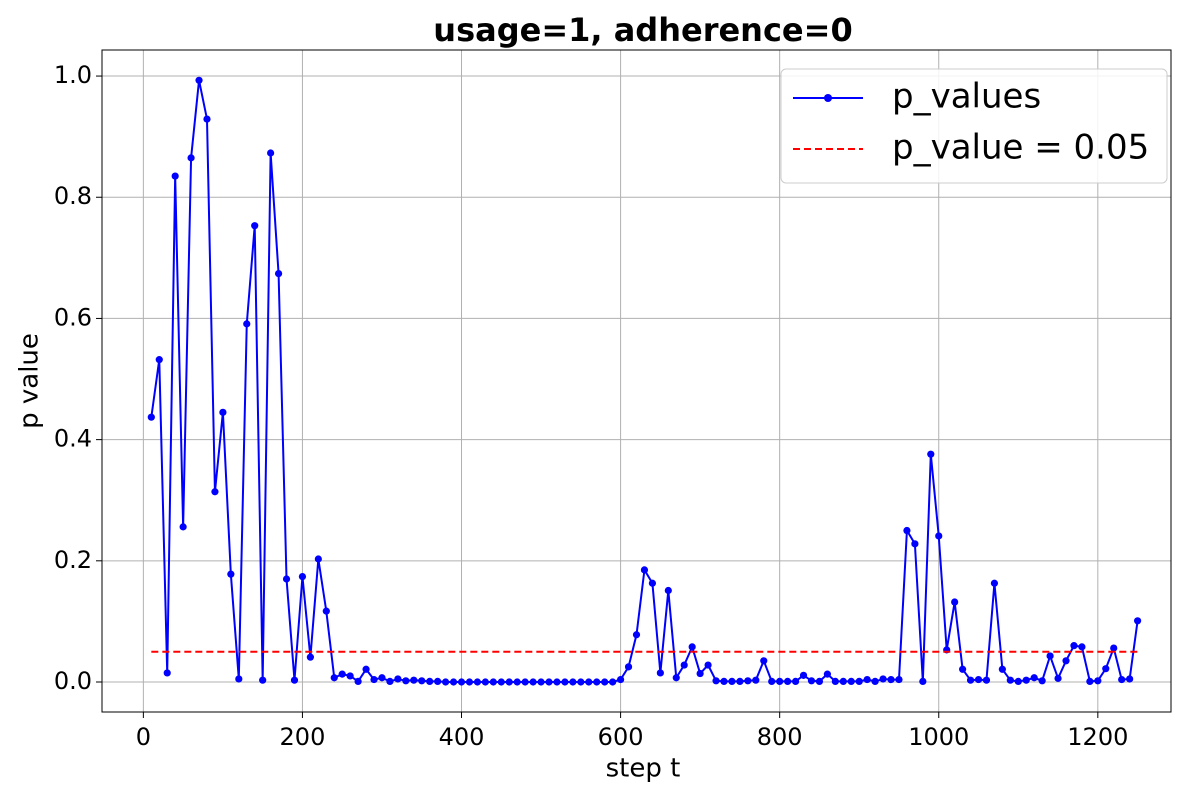 The width and height of the screenshot is (1200, 800). Describe the element at coordinates (938, 737) in the screenshot. I see `x-tick-label: 1000` at that location.